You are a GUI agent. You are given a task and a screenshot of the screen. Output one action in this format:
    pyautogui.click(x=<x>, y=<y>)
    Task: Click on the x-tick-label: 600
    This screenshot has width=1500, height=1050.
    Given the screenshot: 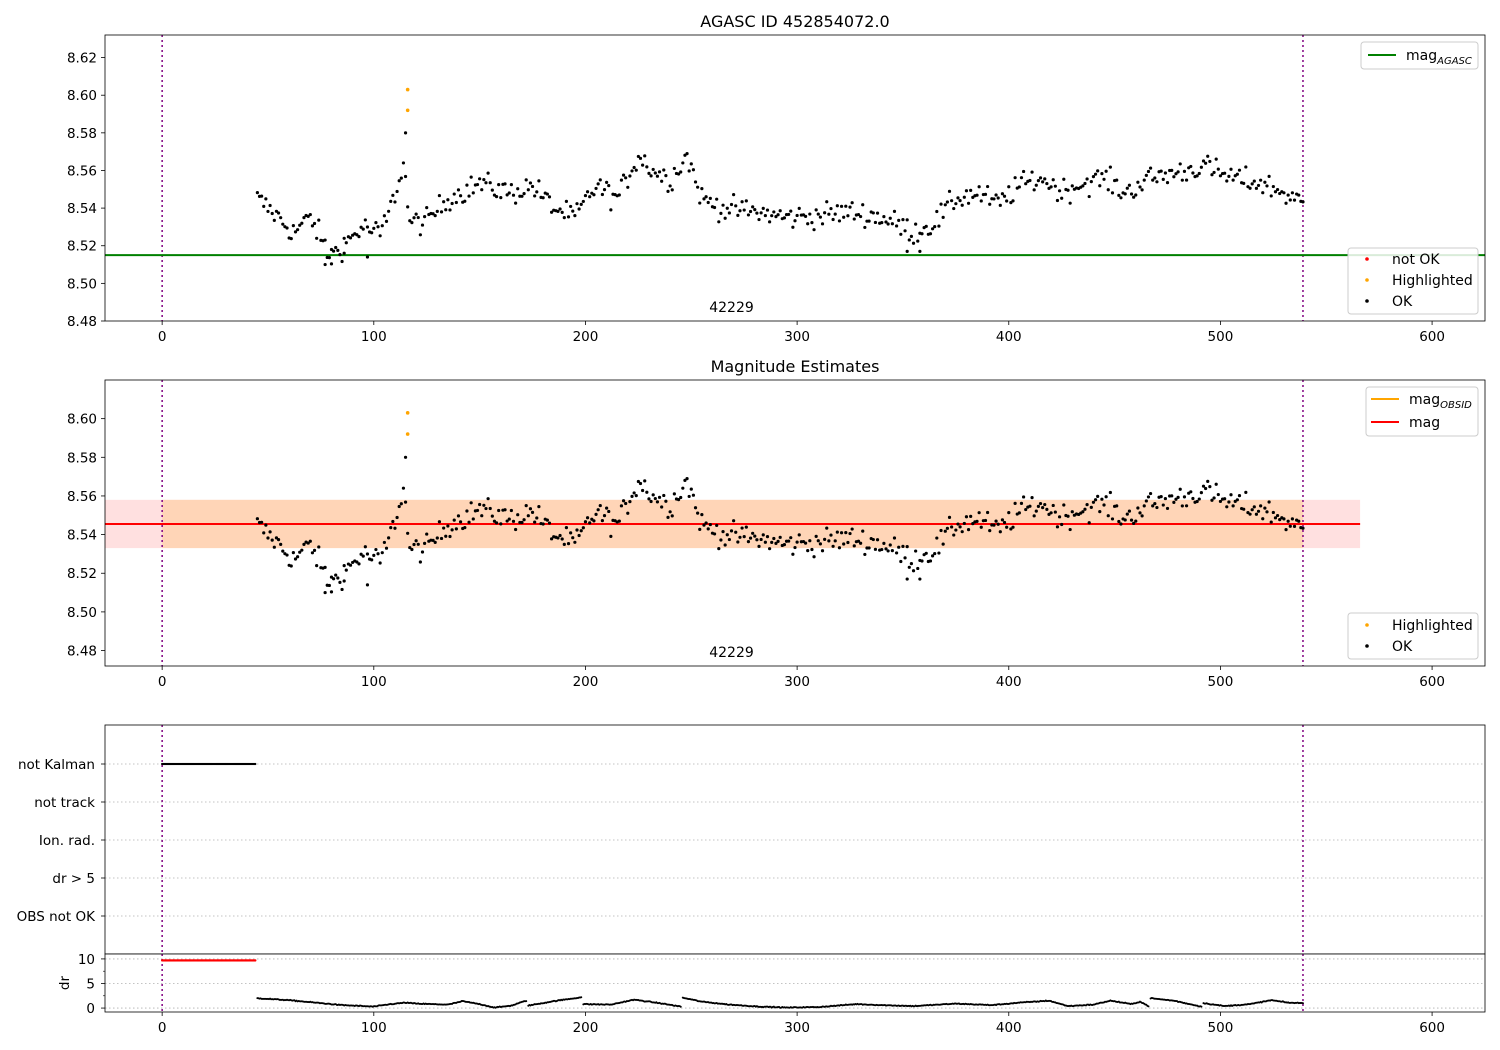 What is the action you would take?
    pyautogui.click(x=1432, y=682)
    